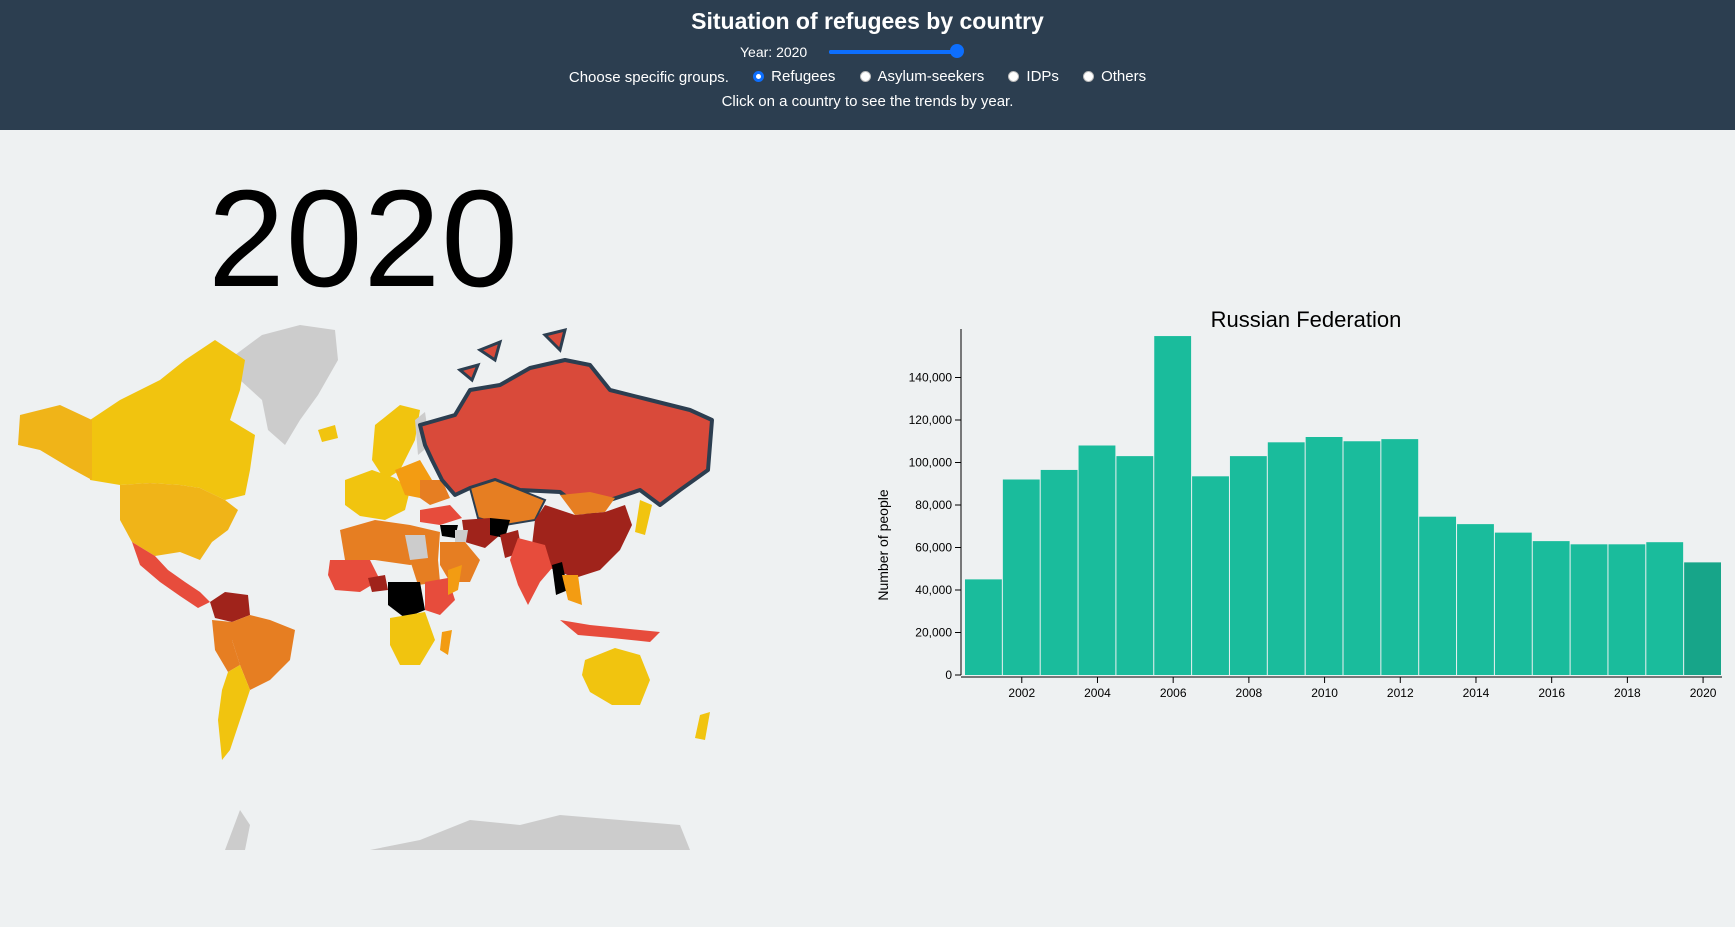  What do you see at coordinates (171, 575) in the screenshot?
I see `country-mexico` at bounding box center [171, 575].